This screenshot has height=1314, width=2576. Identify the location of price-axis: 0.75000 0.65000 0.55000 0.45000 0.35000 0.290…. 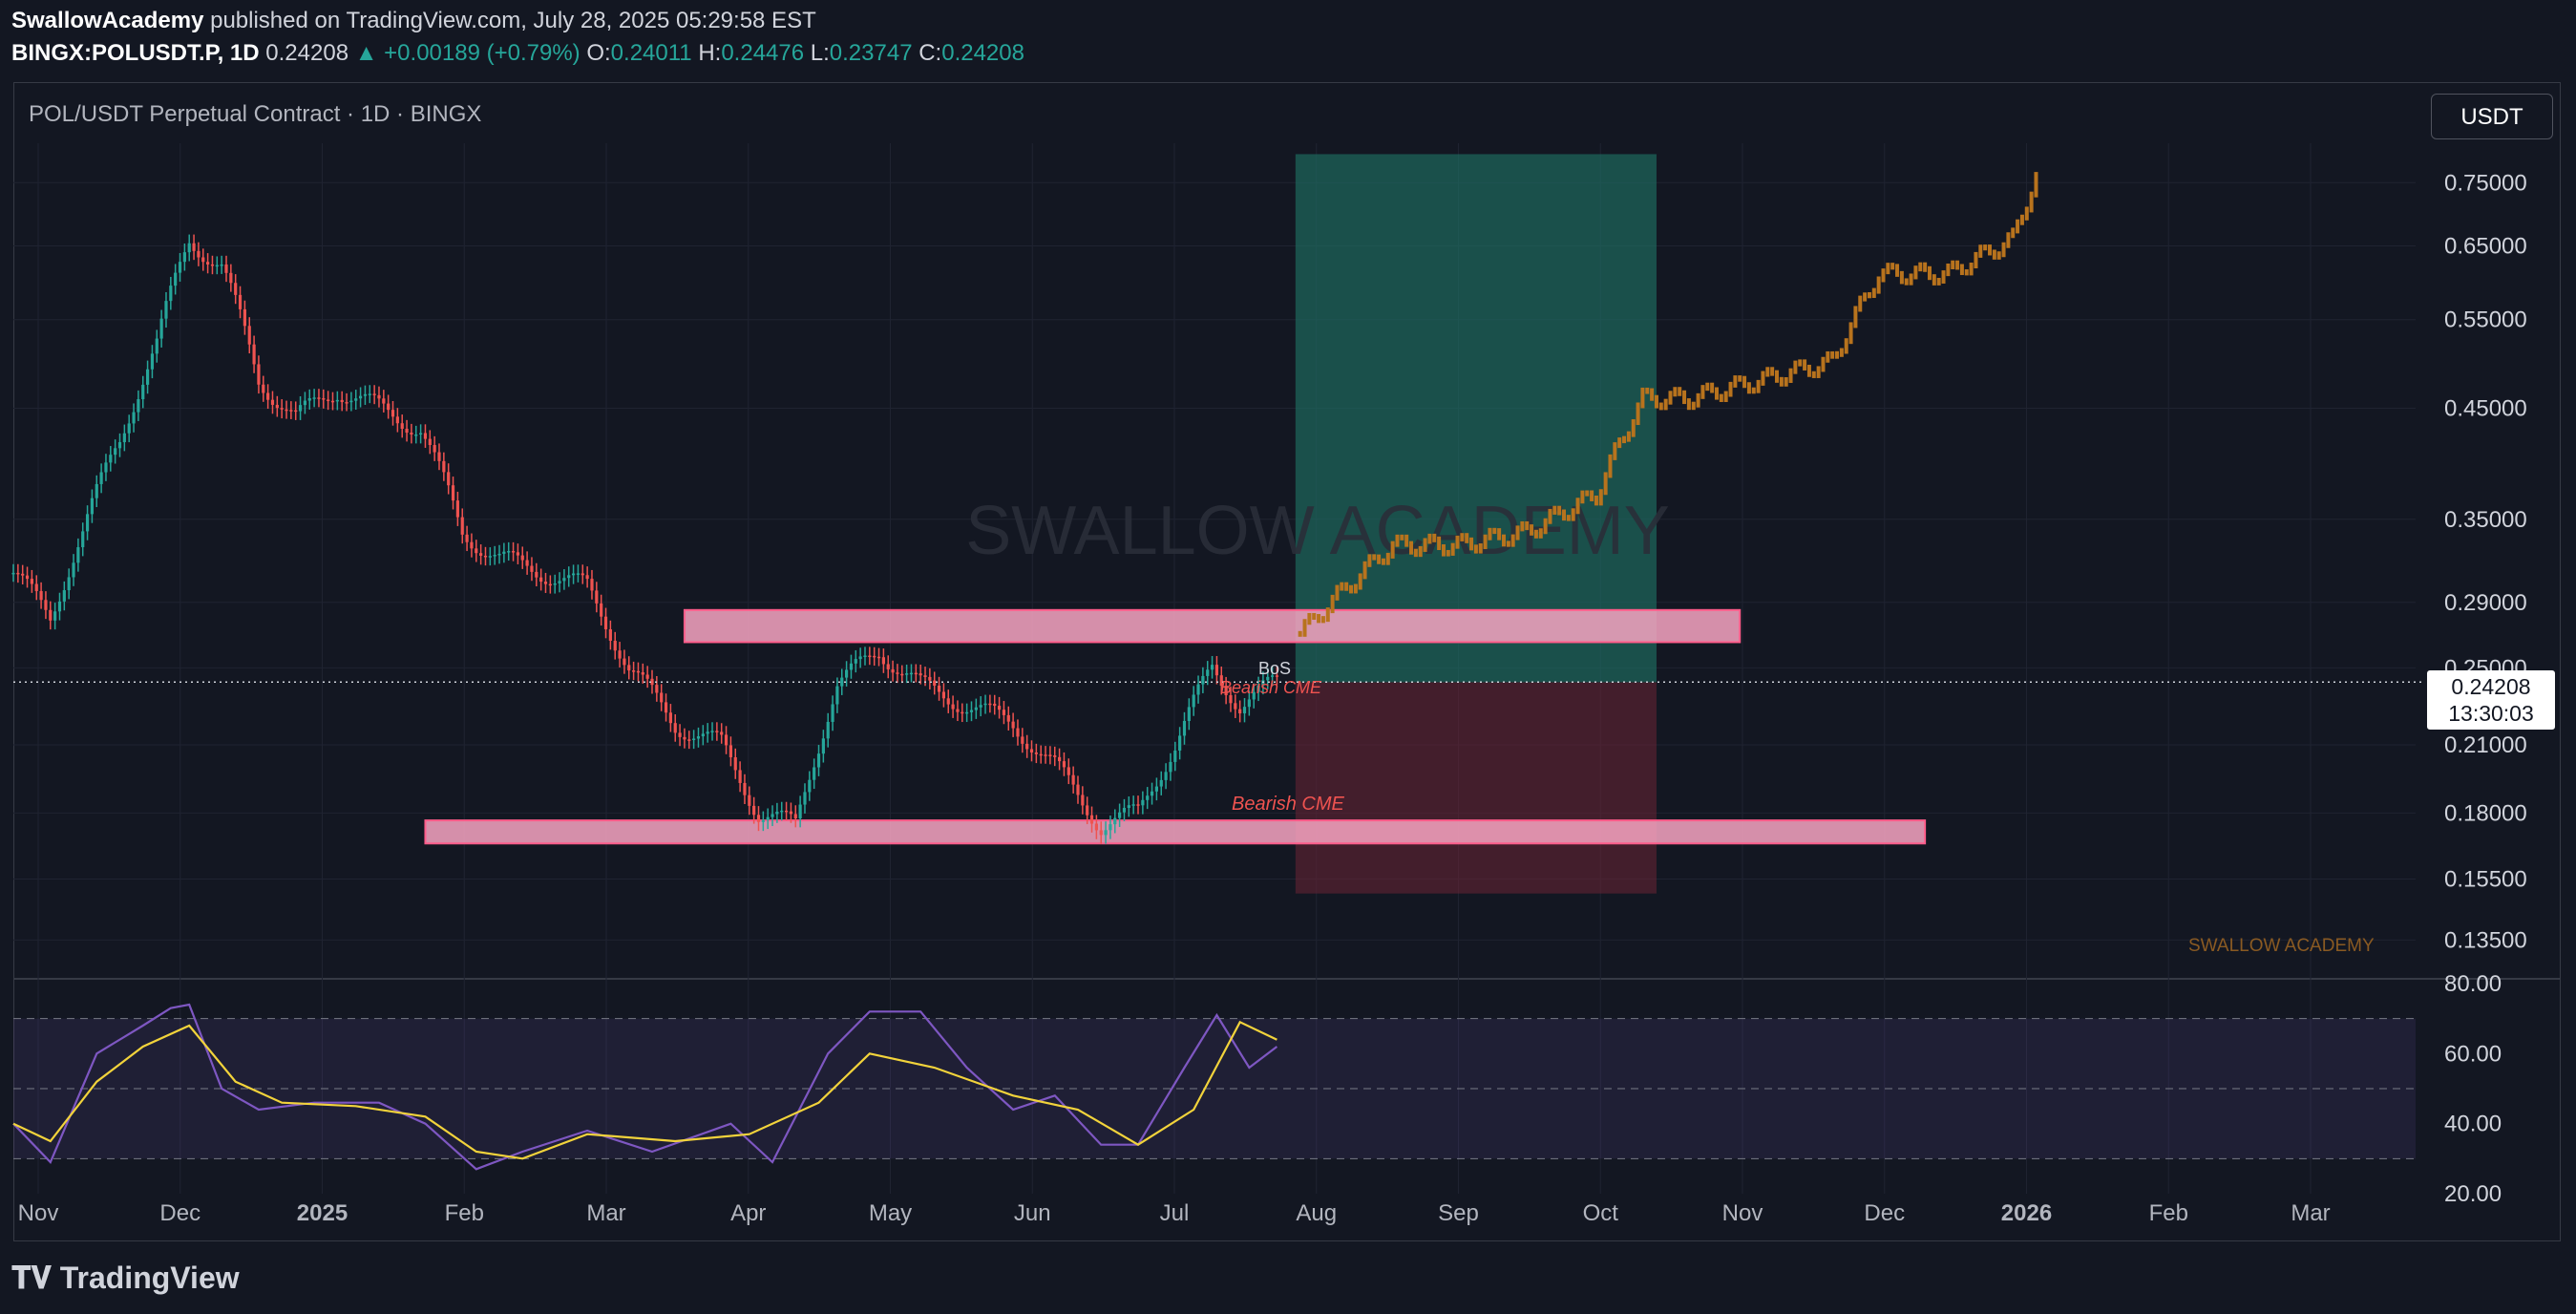
(2485, 561).